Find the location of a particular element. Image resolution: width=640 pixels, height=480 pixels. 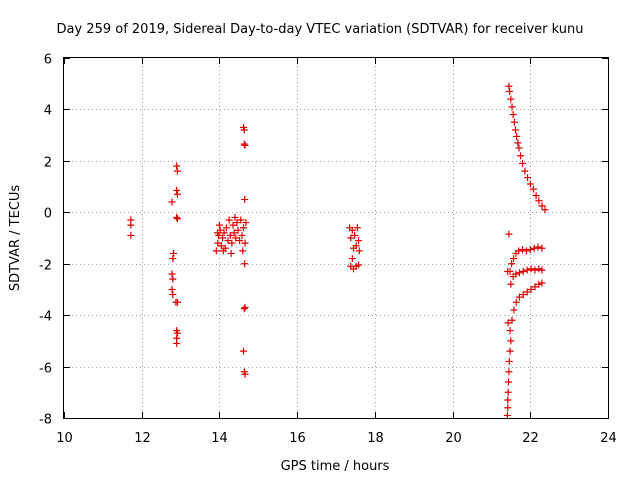

y-axis-label: SDTVAR / TECUs is located at coordinates (15, 238).